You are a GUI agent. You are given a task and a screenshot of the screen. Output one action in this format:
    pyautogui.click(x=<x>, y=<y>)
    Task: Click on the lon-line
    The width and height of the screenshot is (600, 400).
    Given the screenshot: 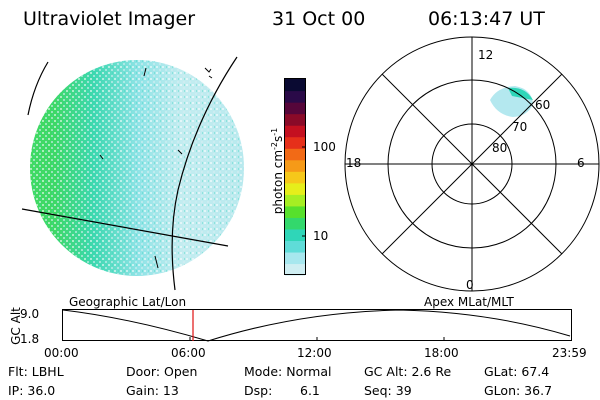 What is the action you would take?
    pyautogui.click(x=204, y=173)
    